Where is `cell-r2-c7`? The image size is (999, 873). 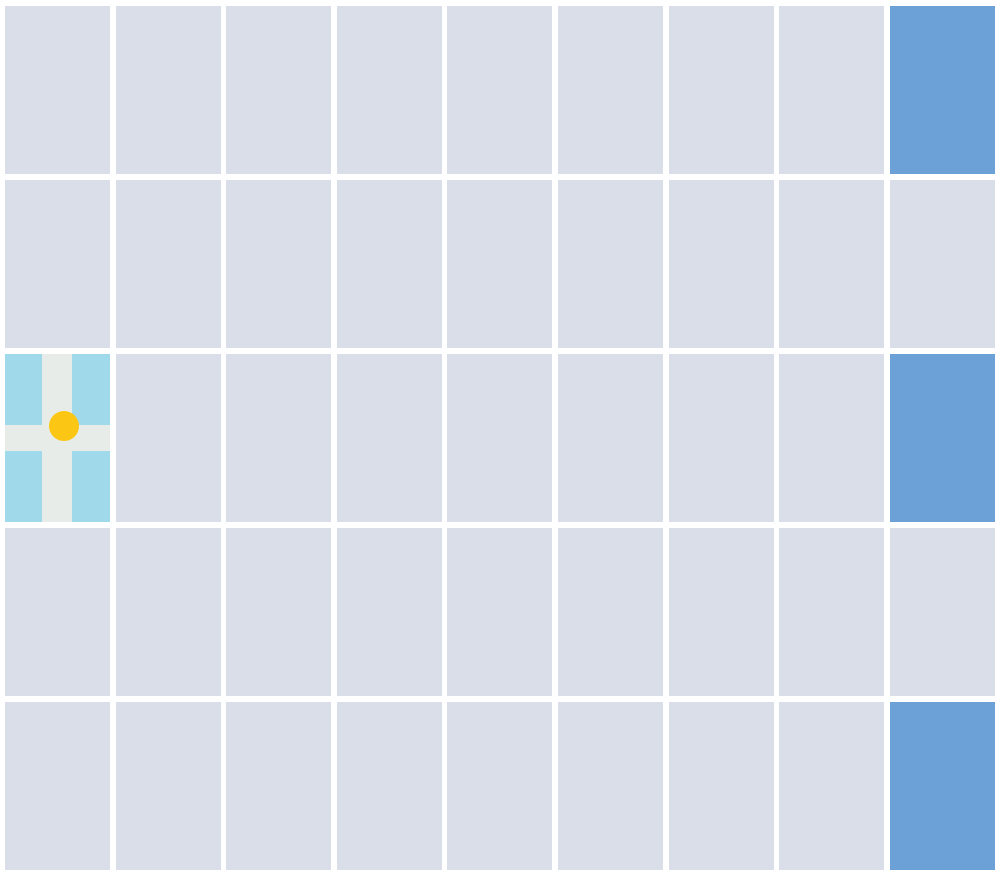
cell-r2-c7 is located at coordinates (721, 264).